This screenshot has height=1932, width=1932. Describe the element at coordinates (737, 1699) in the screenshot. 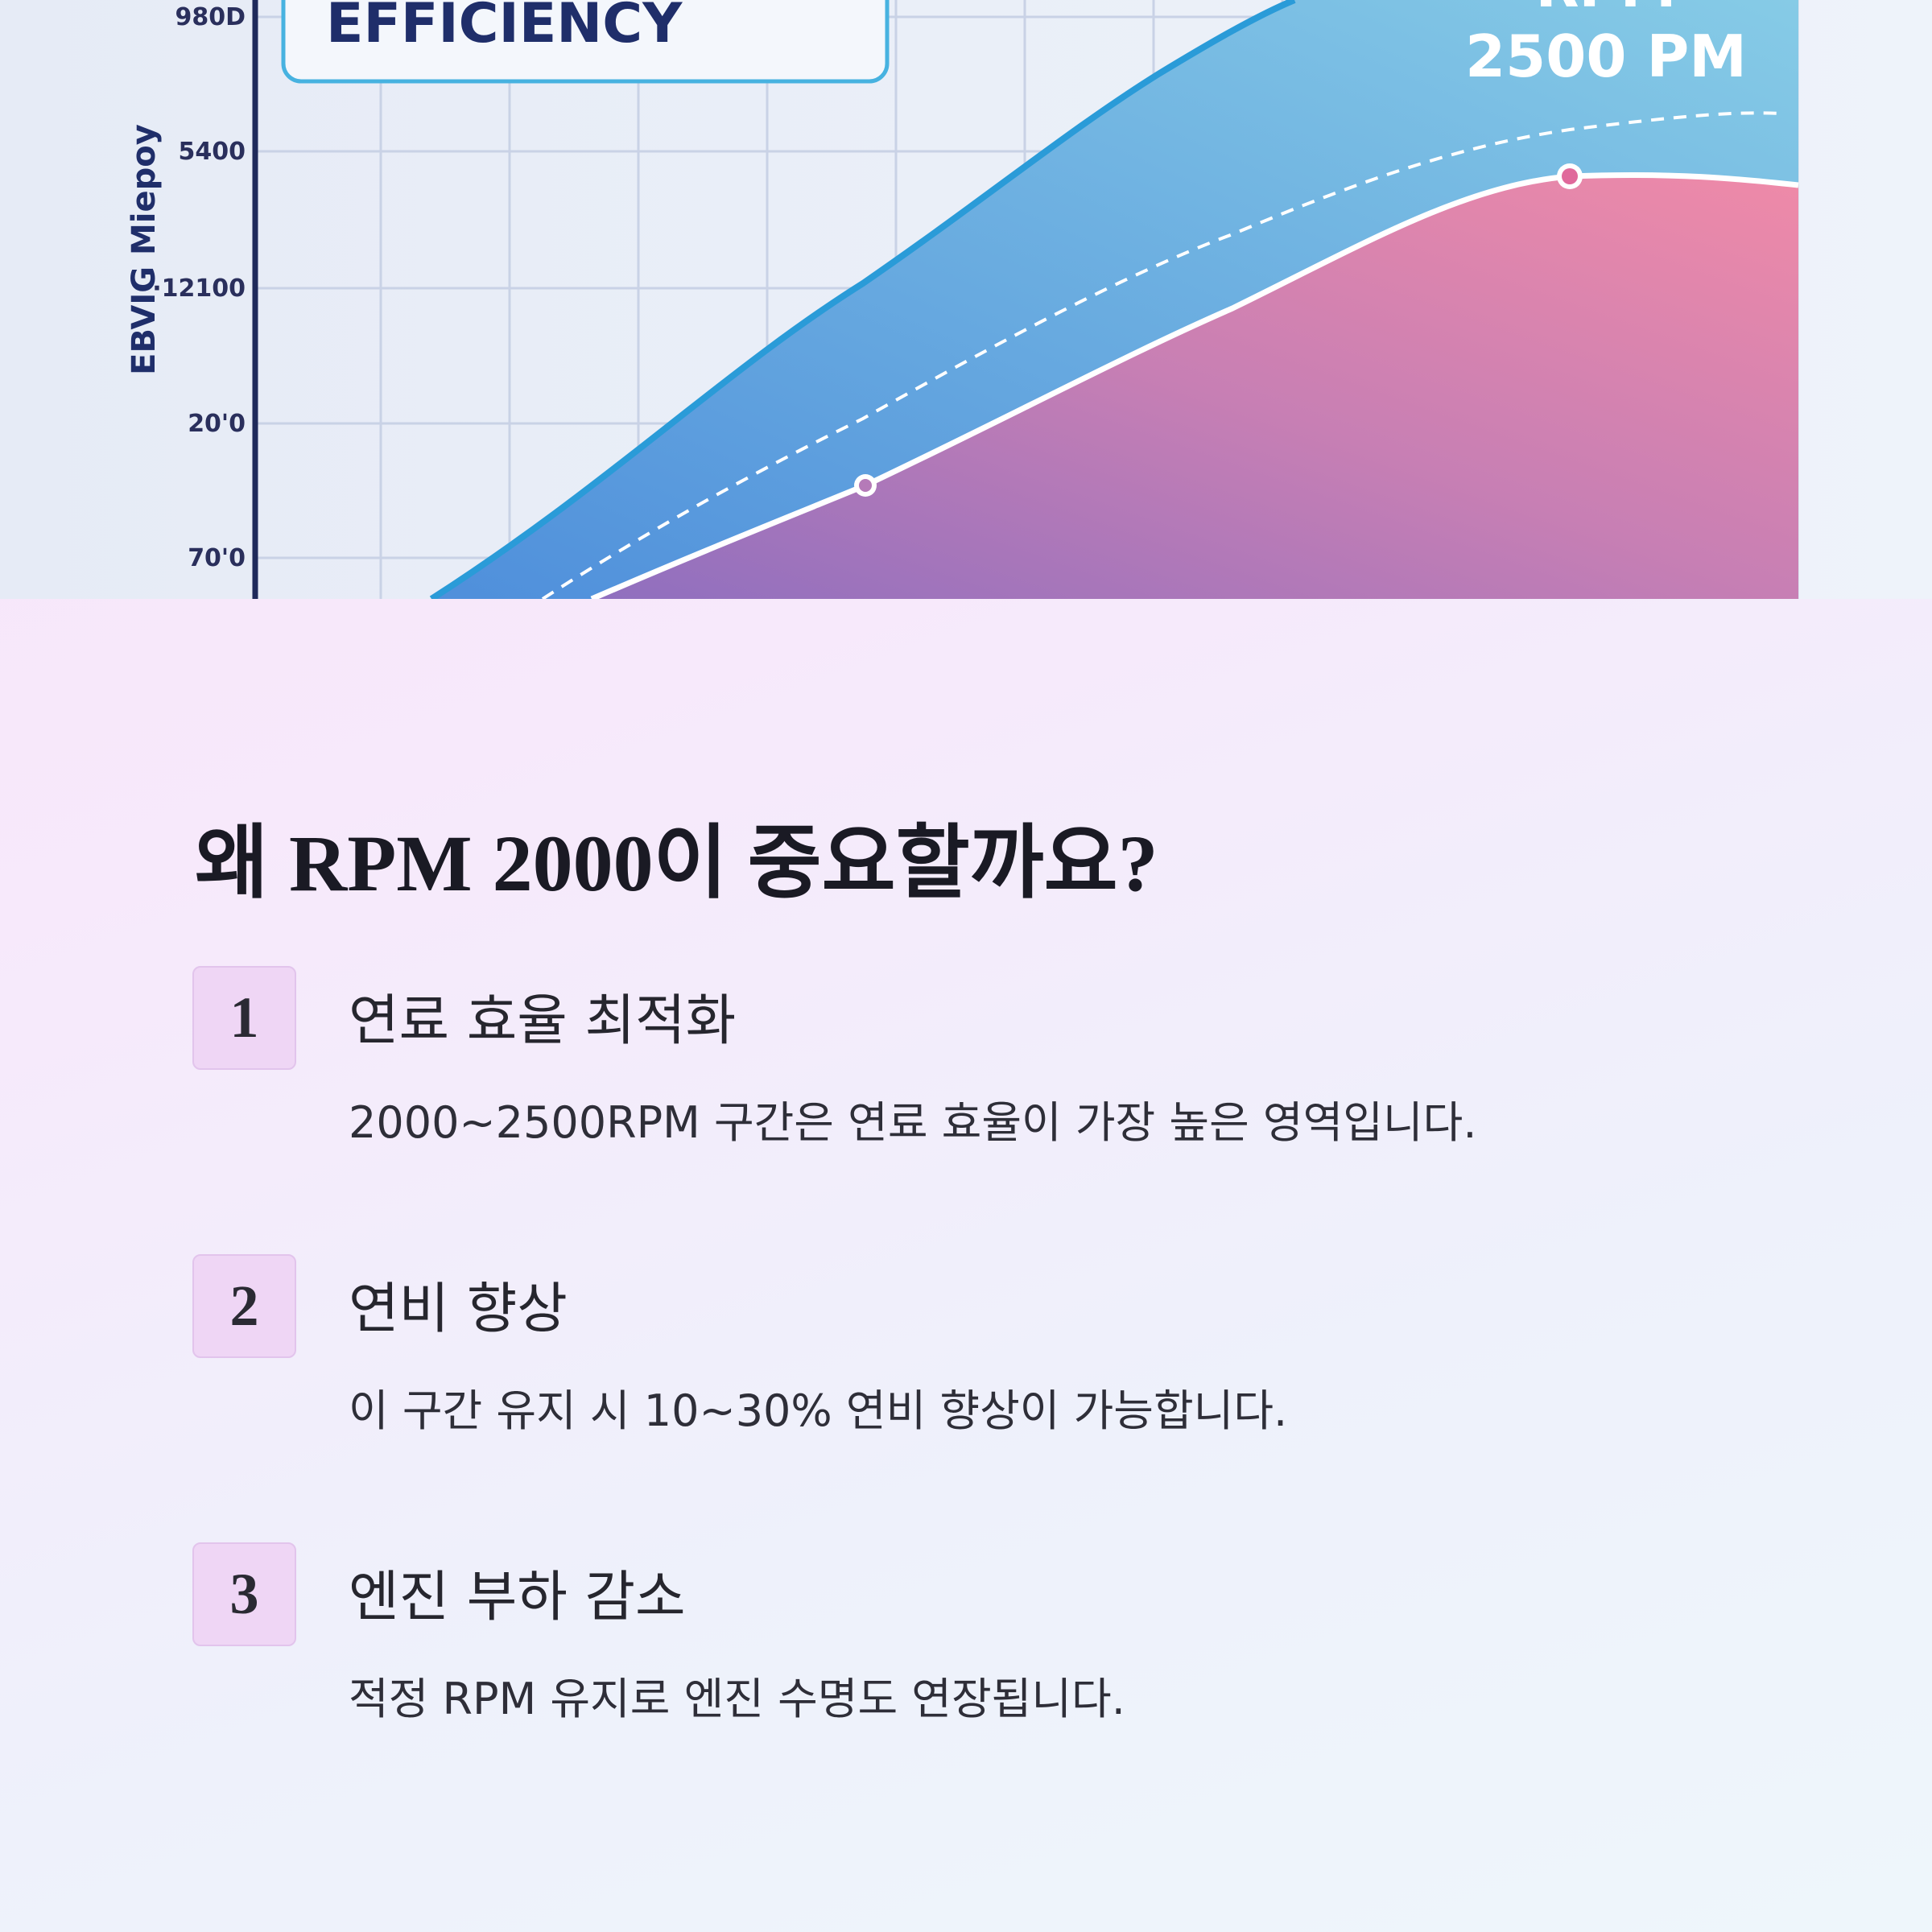

I see `item-description: 적정 RPM 유지로 엔진 수명도 연장됩니다.` at that location.